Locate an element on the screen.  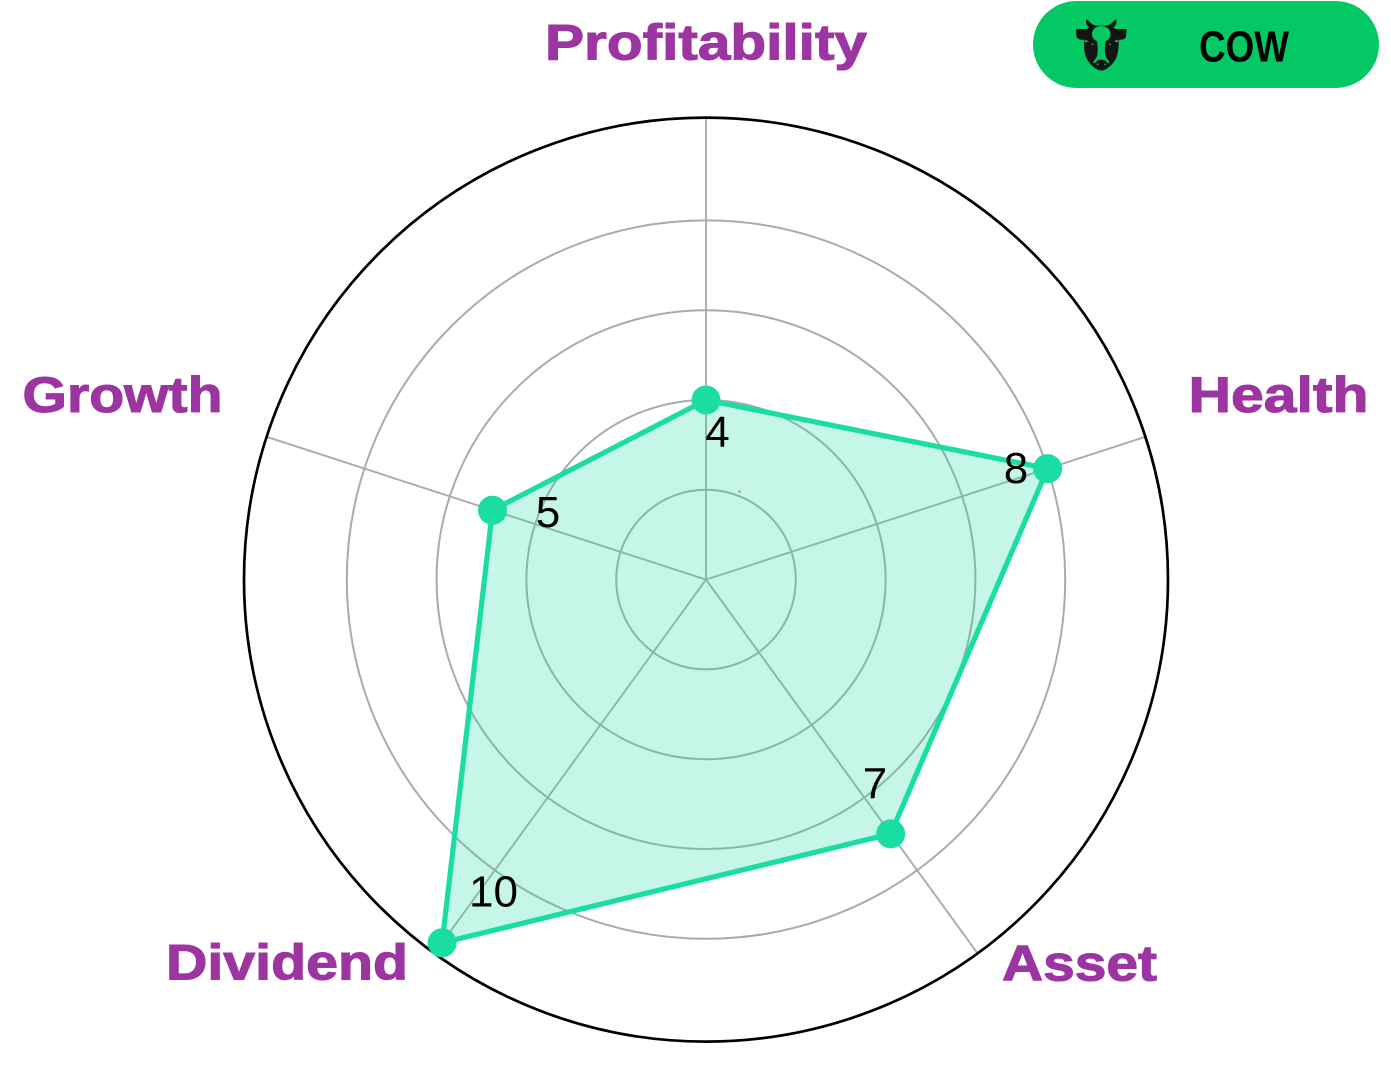
svg-text: Profitability is located at coordinates (706, 41).